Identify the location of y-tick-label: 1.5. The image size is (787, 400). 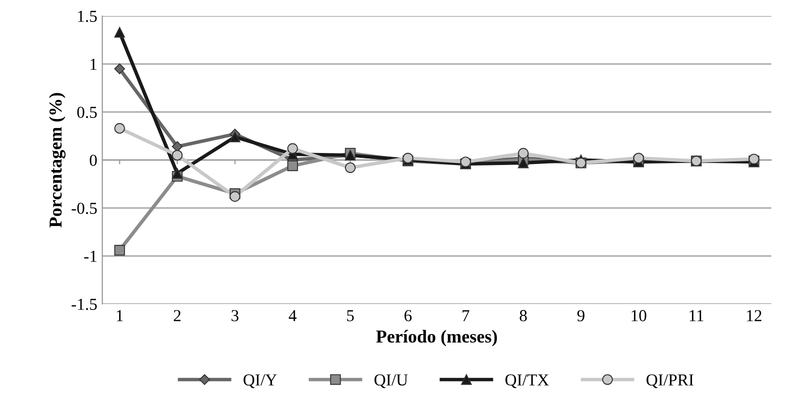
(87, 16).